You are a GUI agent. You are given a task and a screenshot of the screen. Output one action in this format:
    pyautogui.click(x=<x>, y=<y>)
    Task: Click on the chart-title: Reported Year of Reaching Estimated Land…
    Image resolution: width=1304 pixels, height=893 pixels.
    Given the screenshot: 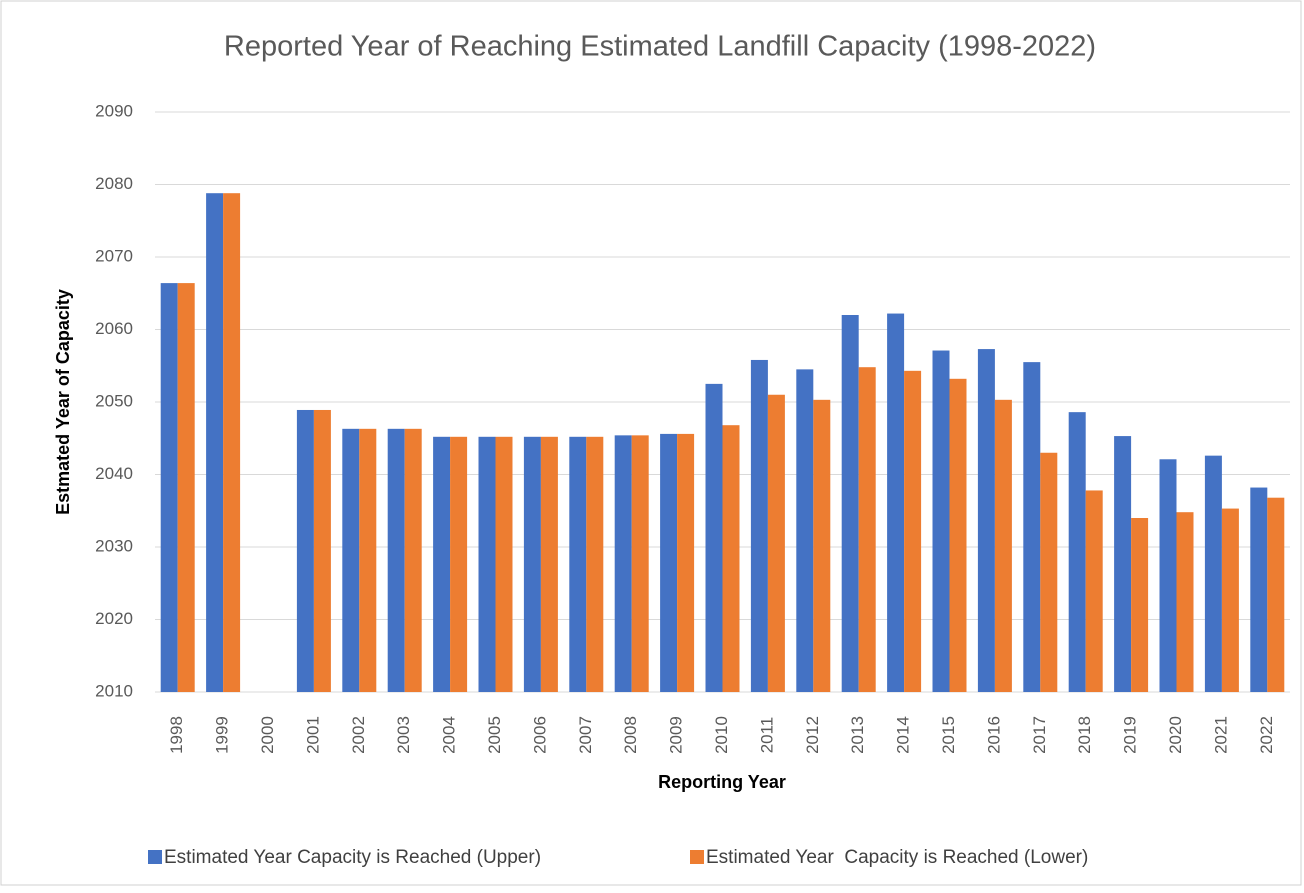 What is the action you would take?
    pyautogui.click(x=660, y=47)
    